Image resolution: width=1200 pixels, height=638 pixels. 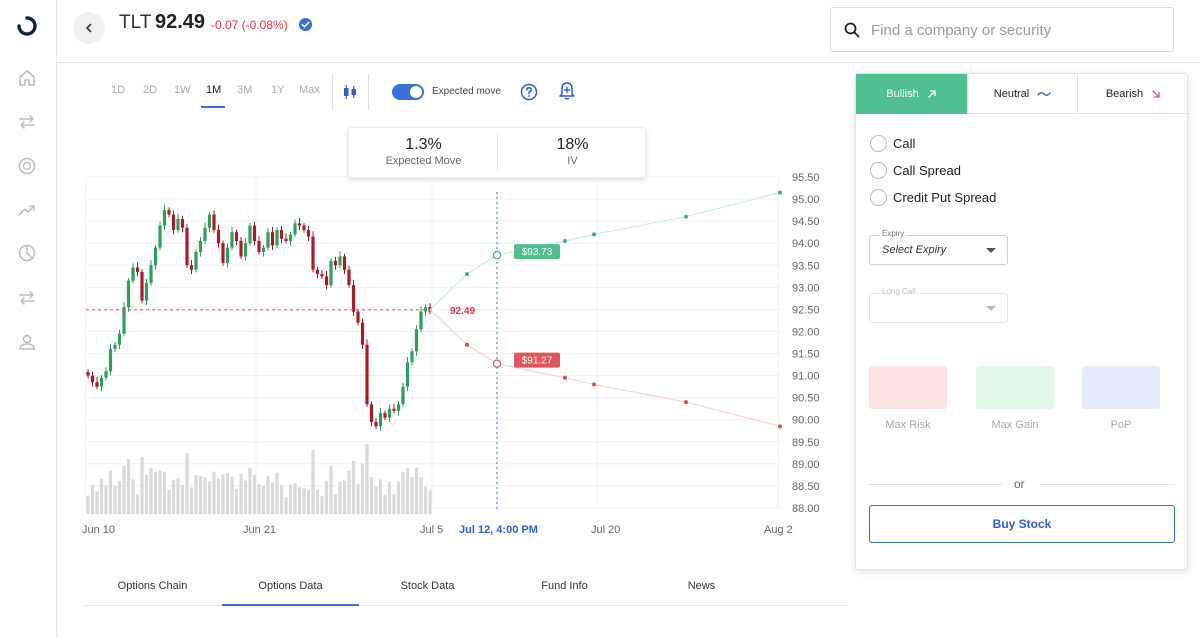 I want to click on option-call: Call, so click(x=892, y=143).